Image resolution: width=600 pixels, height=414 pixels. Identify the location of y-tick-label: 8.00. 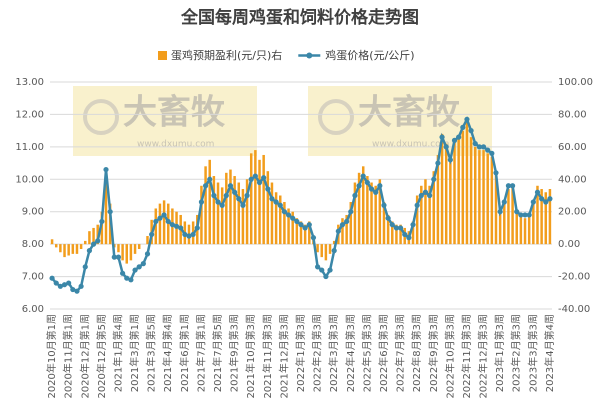
(33, 244).